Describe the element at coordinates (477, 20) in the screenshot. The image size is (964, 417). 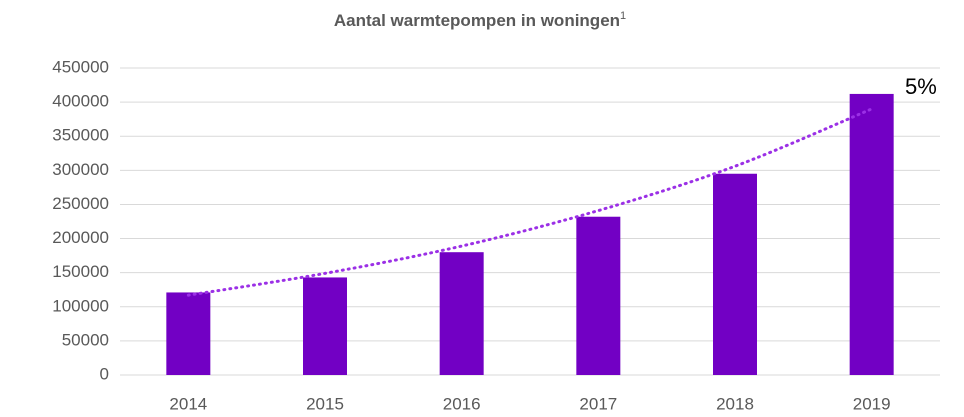
I see `title-text: Aantal warmtepompen in woningen` at that location.